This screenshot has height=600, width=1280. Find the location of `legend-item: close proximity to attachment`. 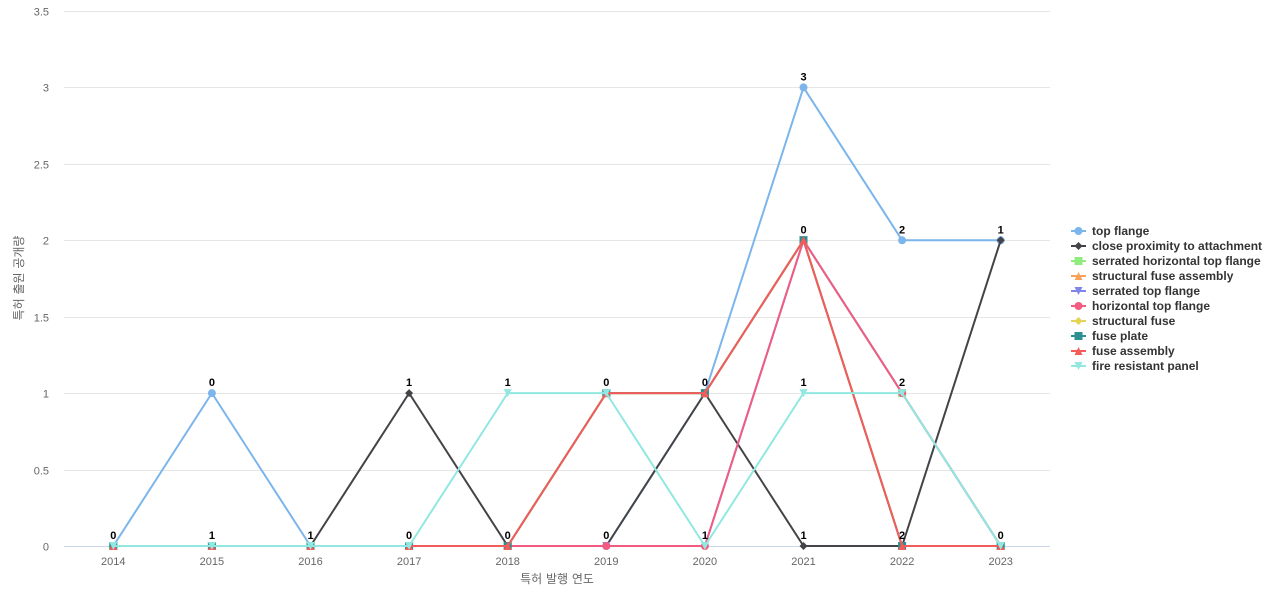

legend-item: close proximity to attachment is located at coordinates (1166, 246).